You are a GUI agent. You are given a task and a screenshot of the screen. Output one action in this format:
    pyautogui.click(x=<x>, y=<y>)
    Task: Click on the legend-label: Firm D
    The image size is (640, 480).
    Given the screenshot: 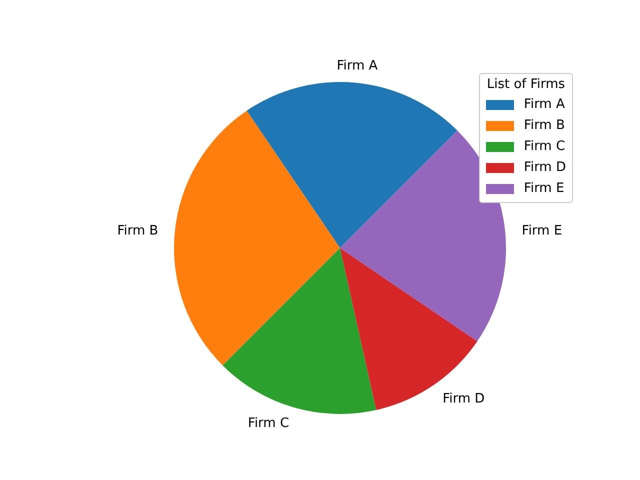 What is the action you would take?
    pyautogui.click(x=545, y=167)
    